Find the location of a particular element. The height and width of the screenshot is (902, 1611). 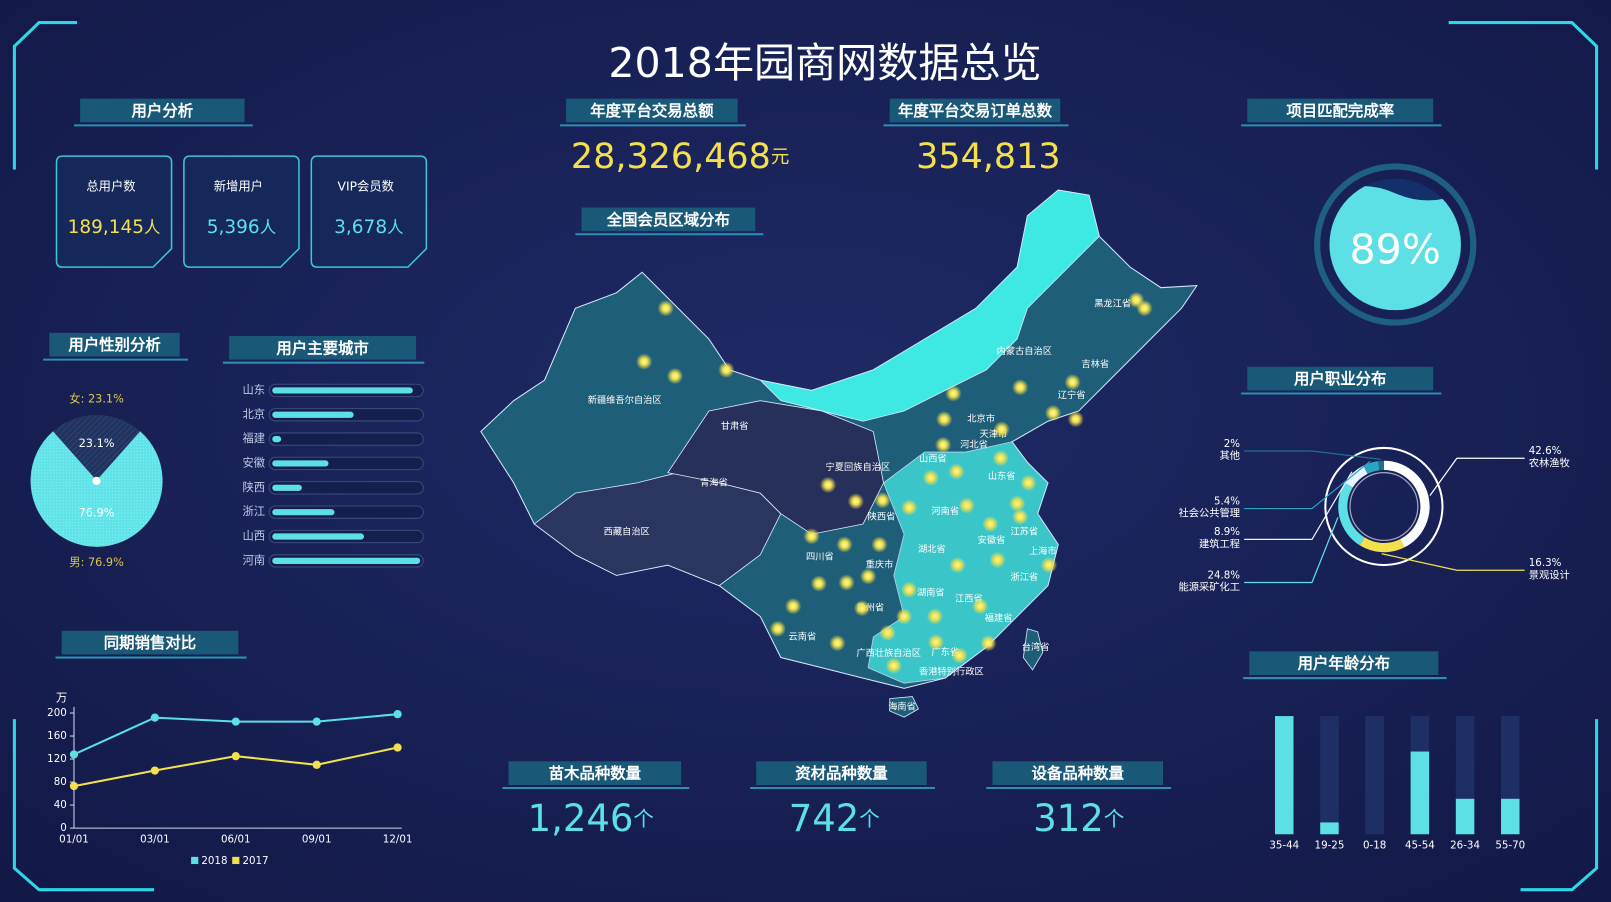

section-tag: 年度平台交易订单总数 is located at coordinates (975, 110).